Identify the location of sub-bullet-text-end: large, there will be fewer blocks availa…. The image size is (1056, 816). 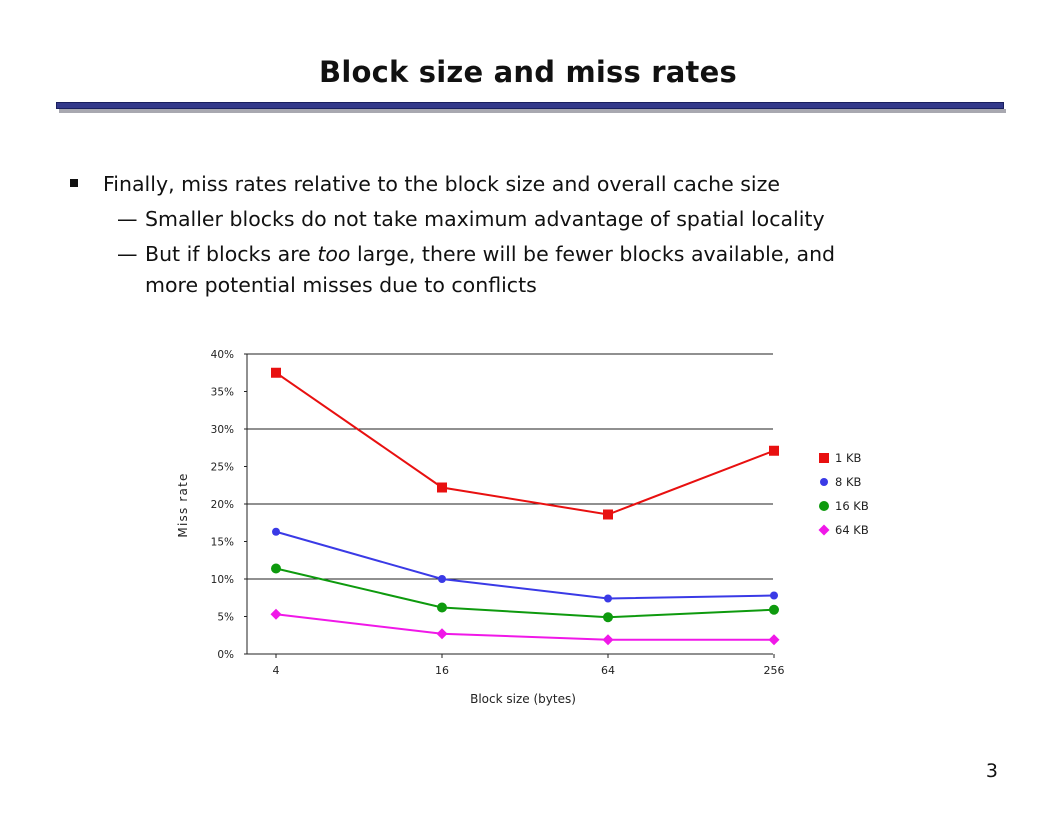
(593, 254).